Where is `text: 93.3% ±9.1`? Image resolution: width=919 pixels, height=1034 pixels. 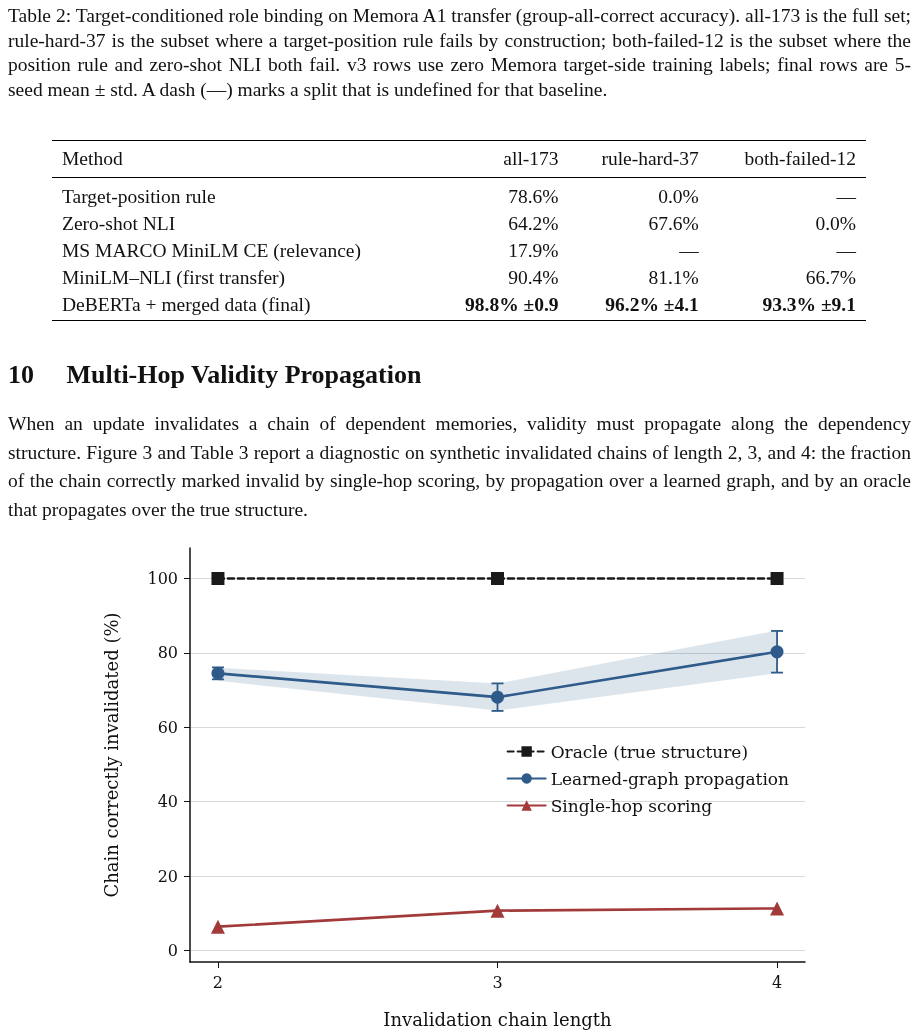
text: 93.3% ±9.1 is located at coordinates (787, 306).